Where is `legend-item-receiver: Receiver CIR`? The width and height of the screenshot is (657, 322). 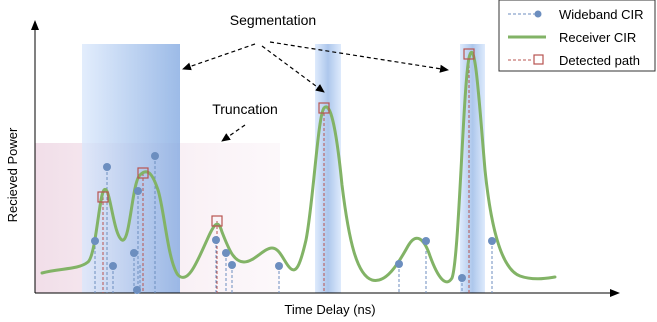 legend-item-receiver: Receiver CIR is located at coordinates (572, 37).